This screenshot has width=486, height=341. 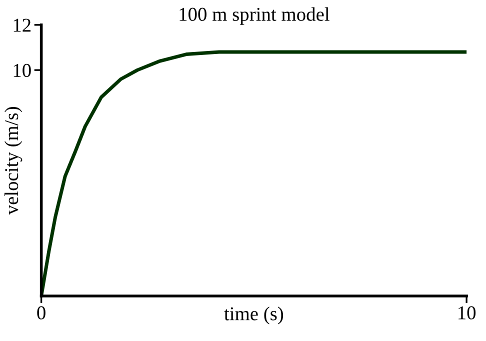 I want to click on y-tick-label: 12, so click(x=22, y=25).